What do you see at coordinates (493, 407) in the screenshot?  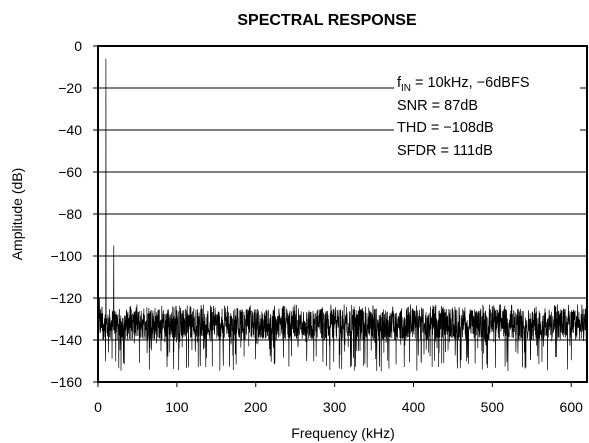 I see `x-tick-label: 500` at bounding box center [493, 407].